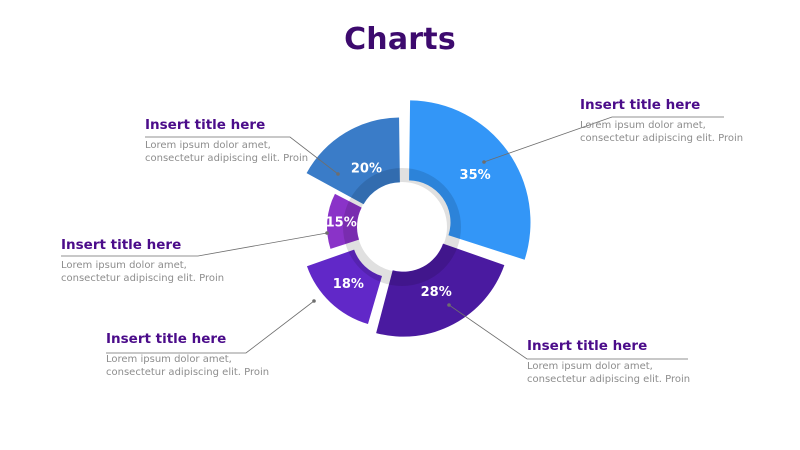  What do you see at coordinates (341, 223) in the screenshot?
I see `slice-label-4: 15%` at bounding box center [341, 223].